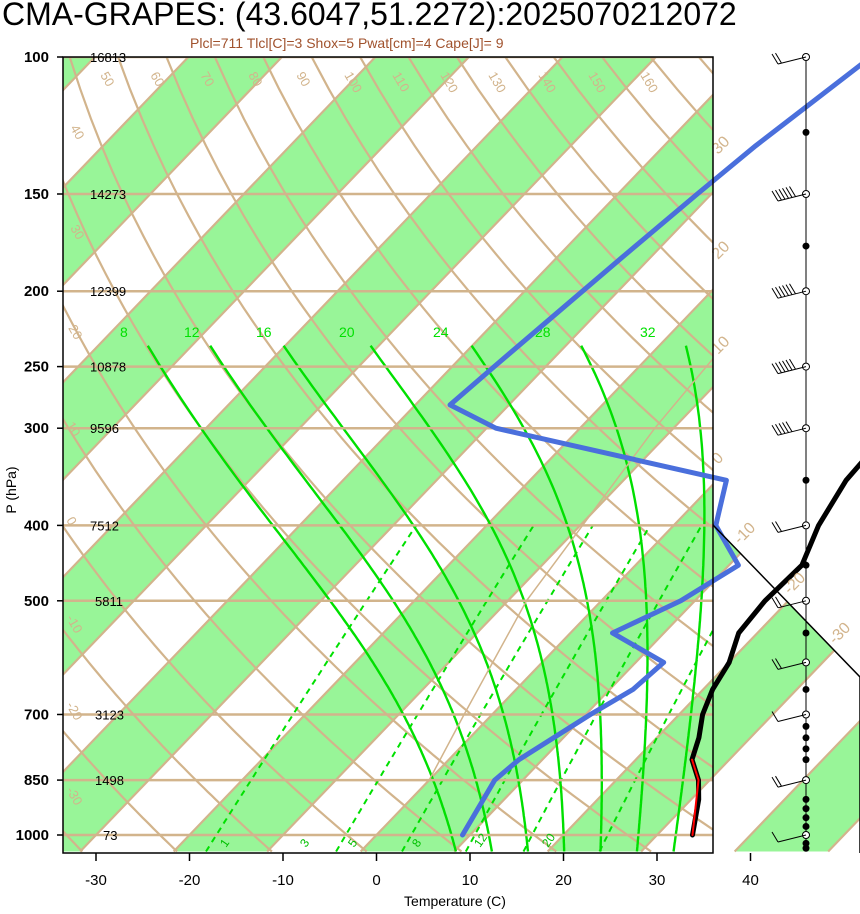  I want to click on height-label: 3123, so click(109, 714).